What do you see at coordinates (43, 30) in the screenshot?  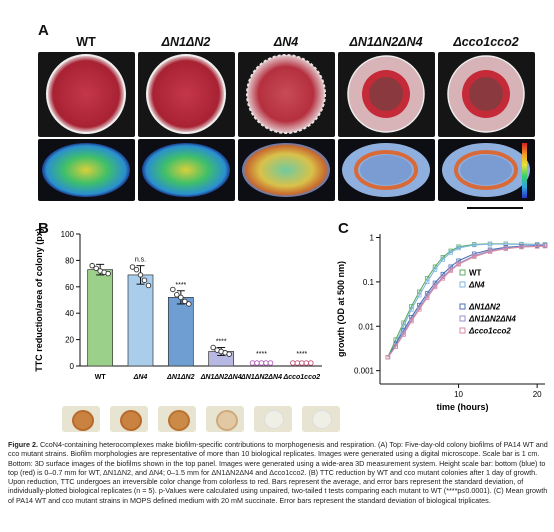 I see `panel-a-letter: A` at bounding box center [43, 30].